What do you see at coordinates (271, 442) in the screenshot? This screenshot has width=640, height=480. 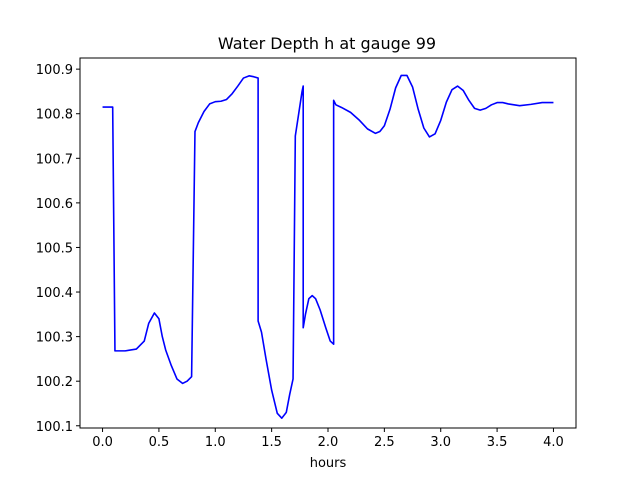 I see `x-tick-label: 1.5` at bounding box center [271, 442].